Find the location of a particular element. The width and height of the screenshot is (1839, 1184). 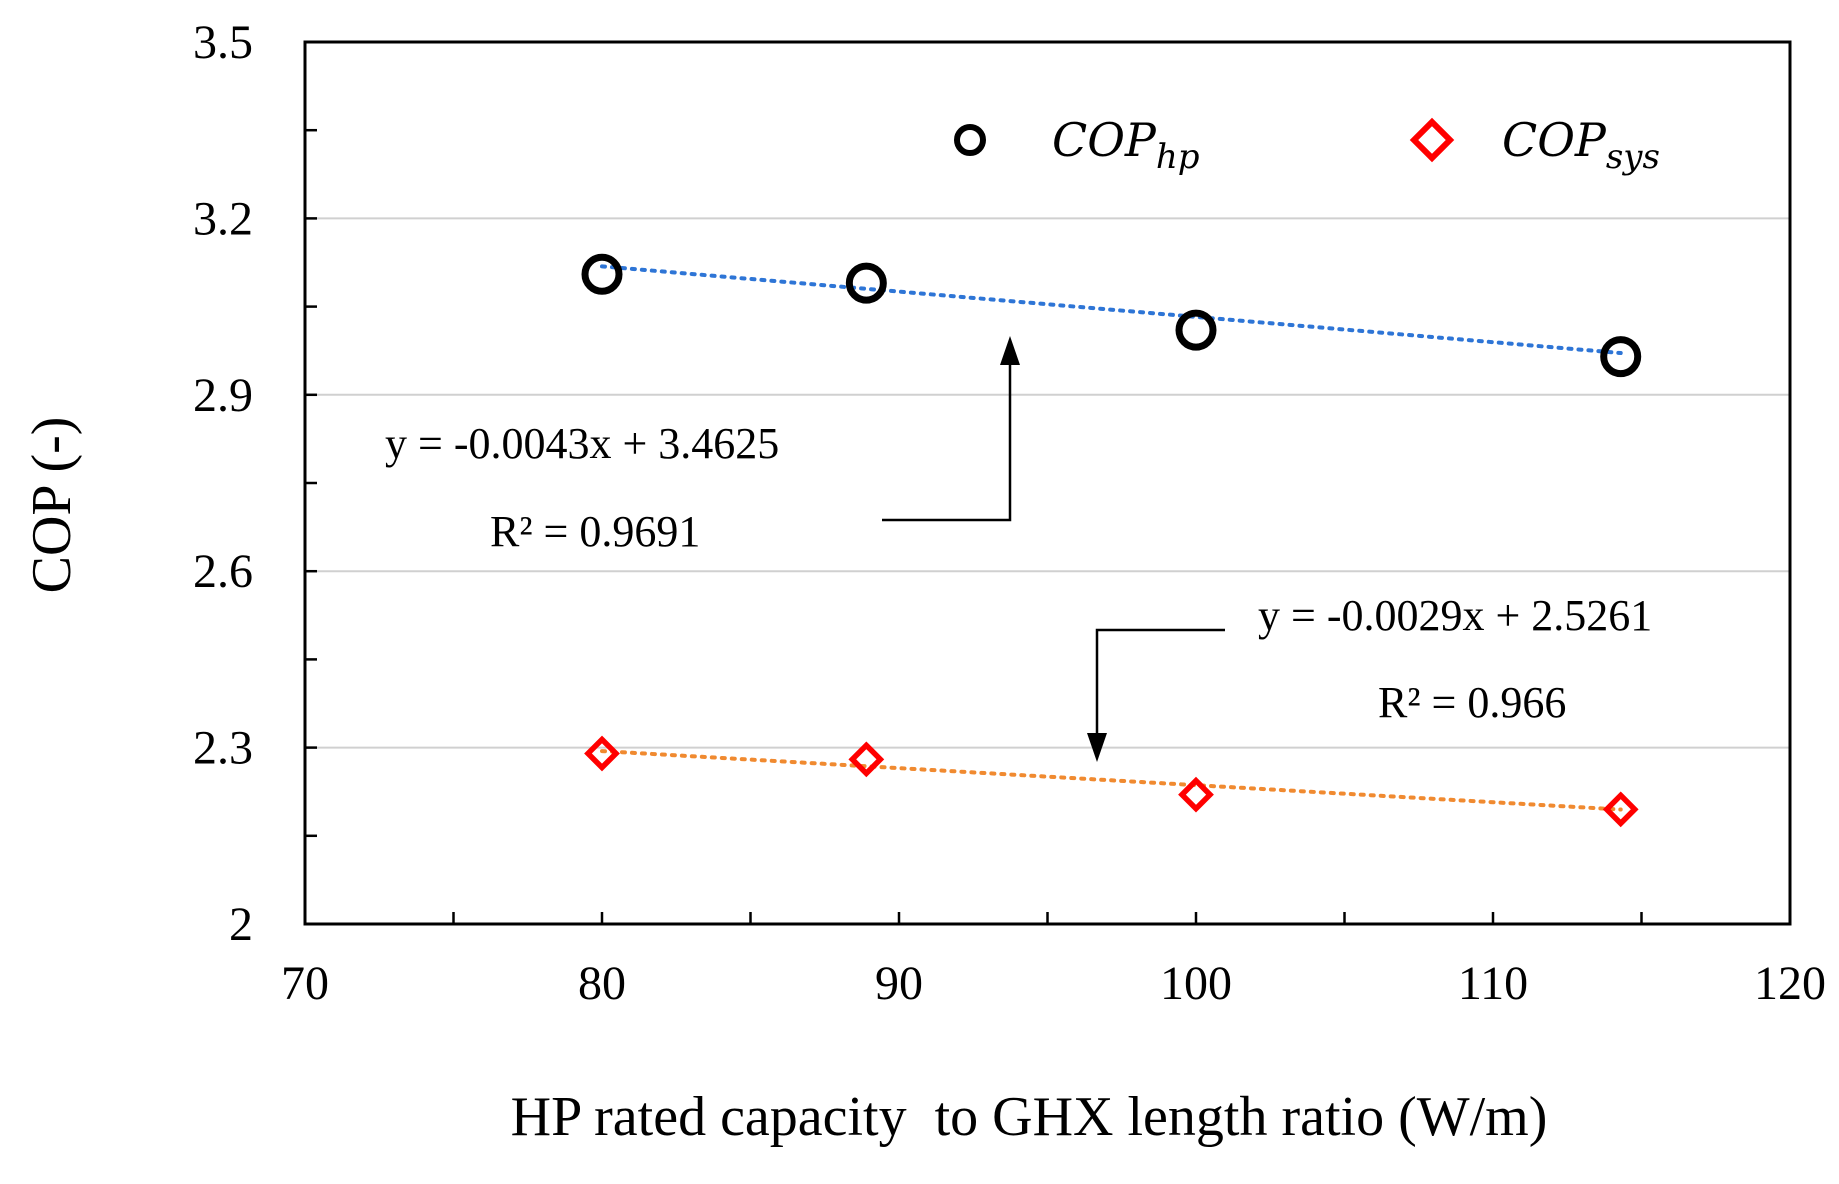

y-axis-title: COP (-) is located at coordinates (52, 505).